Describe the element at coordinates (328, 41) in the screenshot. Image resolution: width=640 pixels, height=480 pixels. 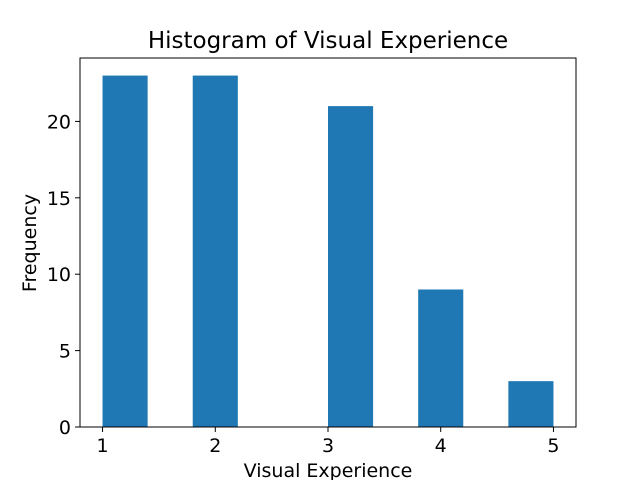
I see `chart-title: Histogram of Visual Experience` at that location.